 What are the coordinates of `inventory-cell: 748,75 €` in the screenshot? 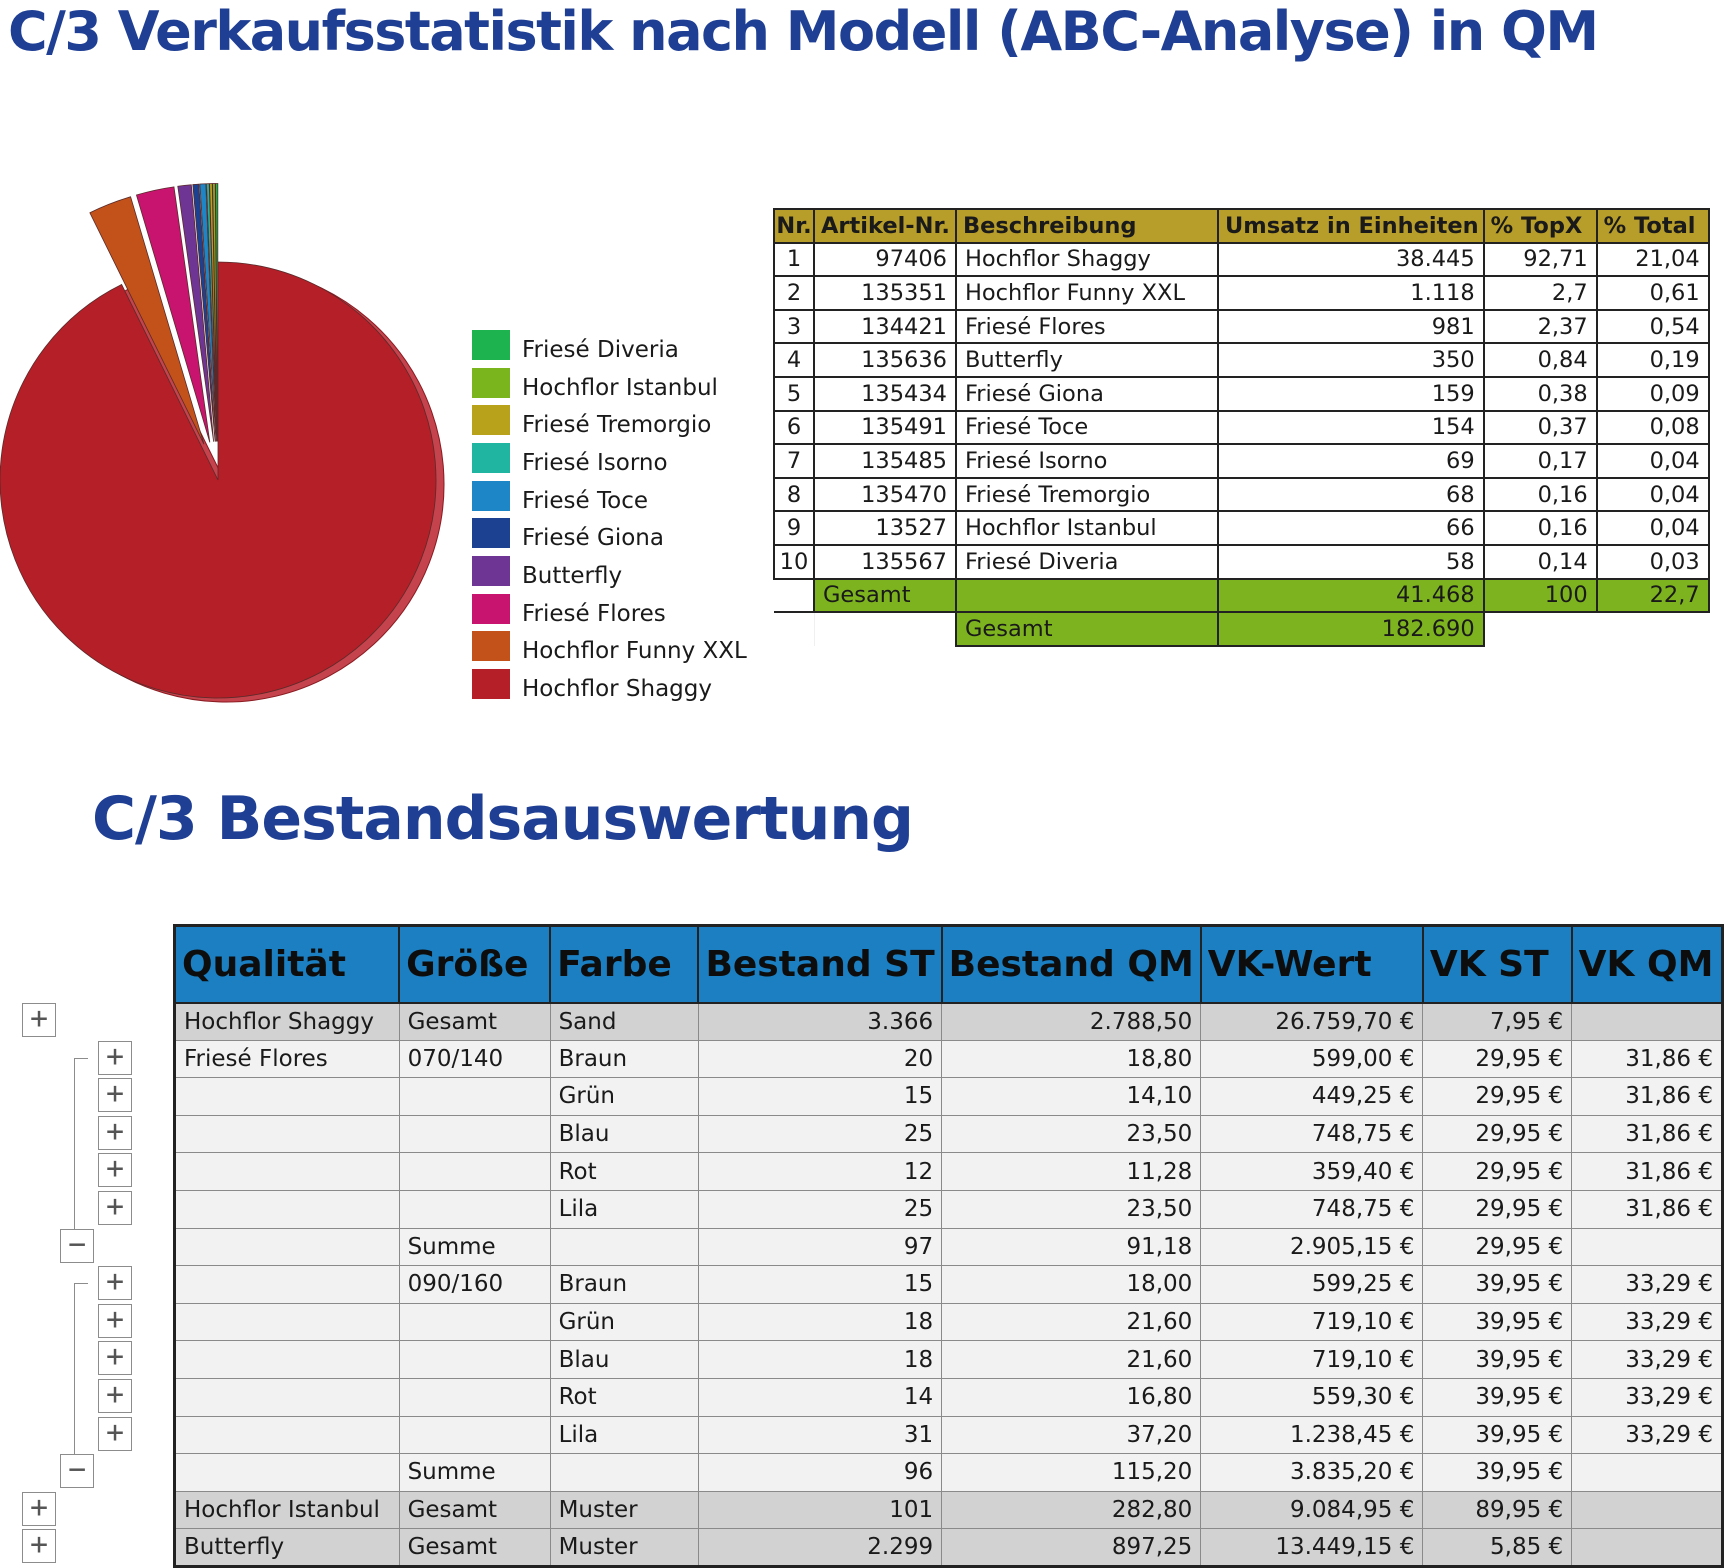 It's located at (1312, 1209).